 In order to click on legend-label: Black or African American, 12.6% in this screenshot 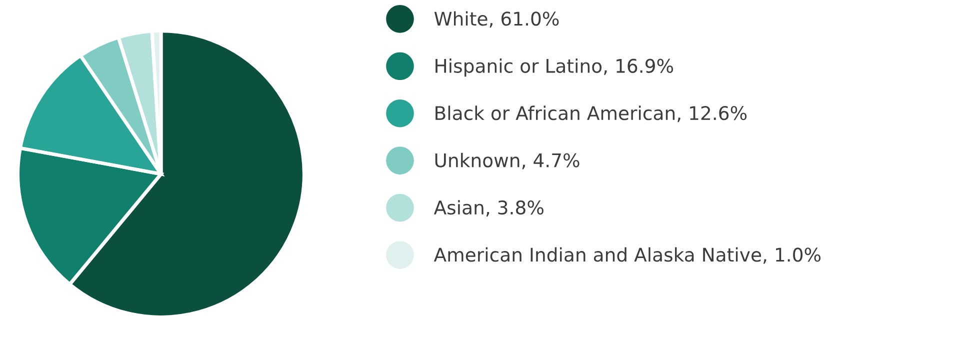, I will do `click(591, 114)`.